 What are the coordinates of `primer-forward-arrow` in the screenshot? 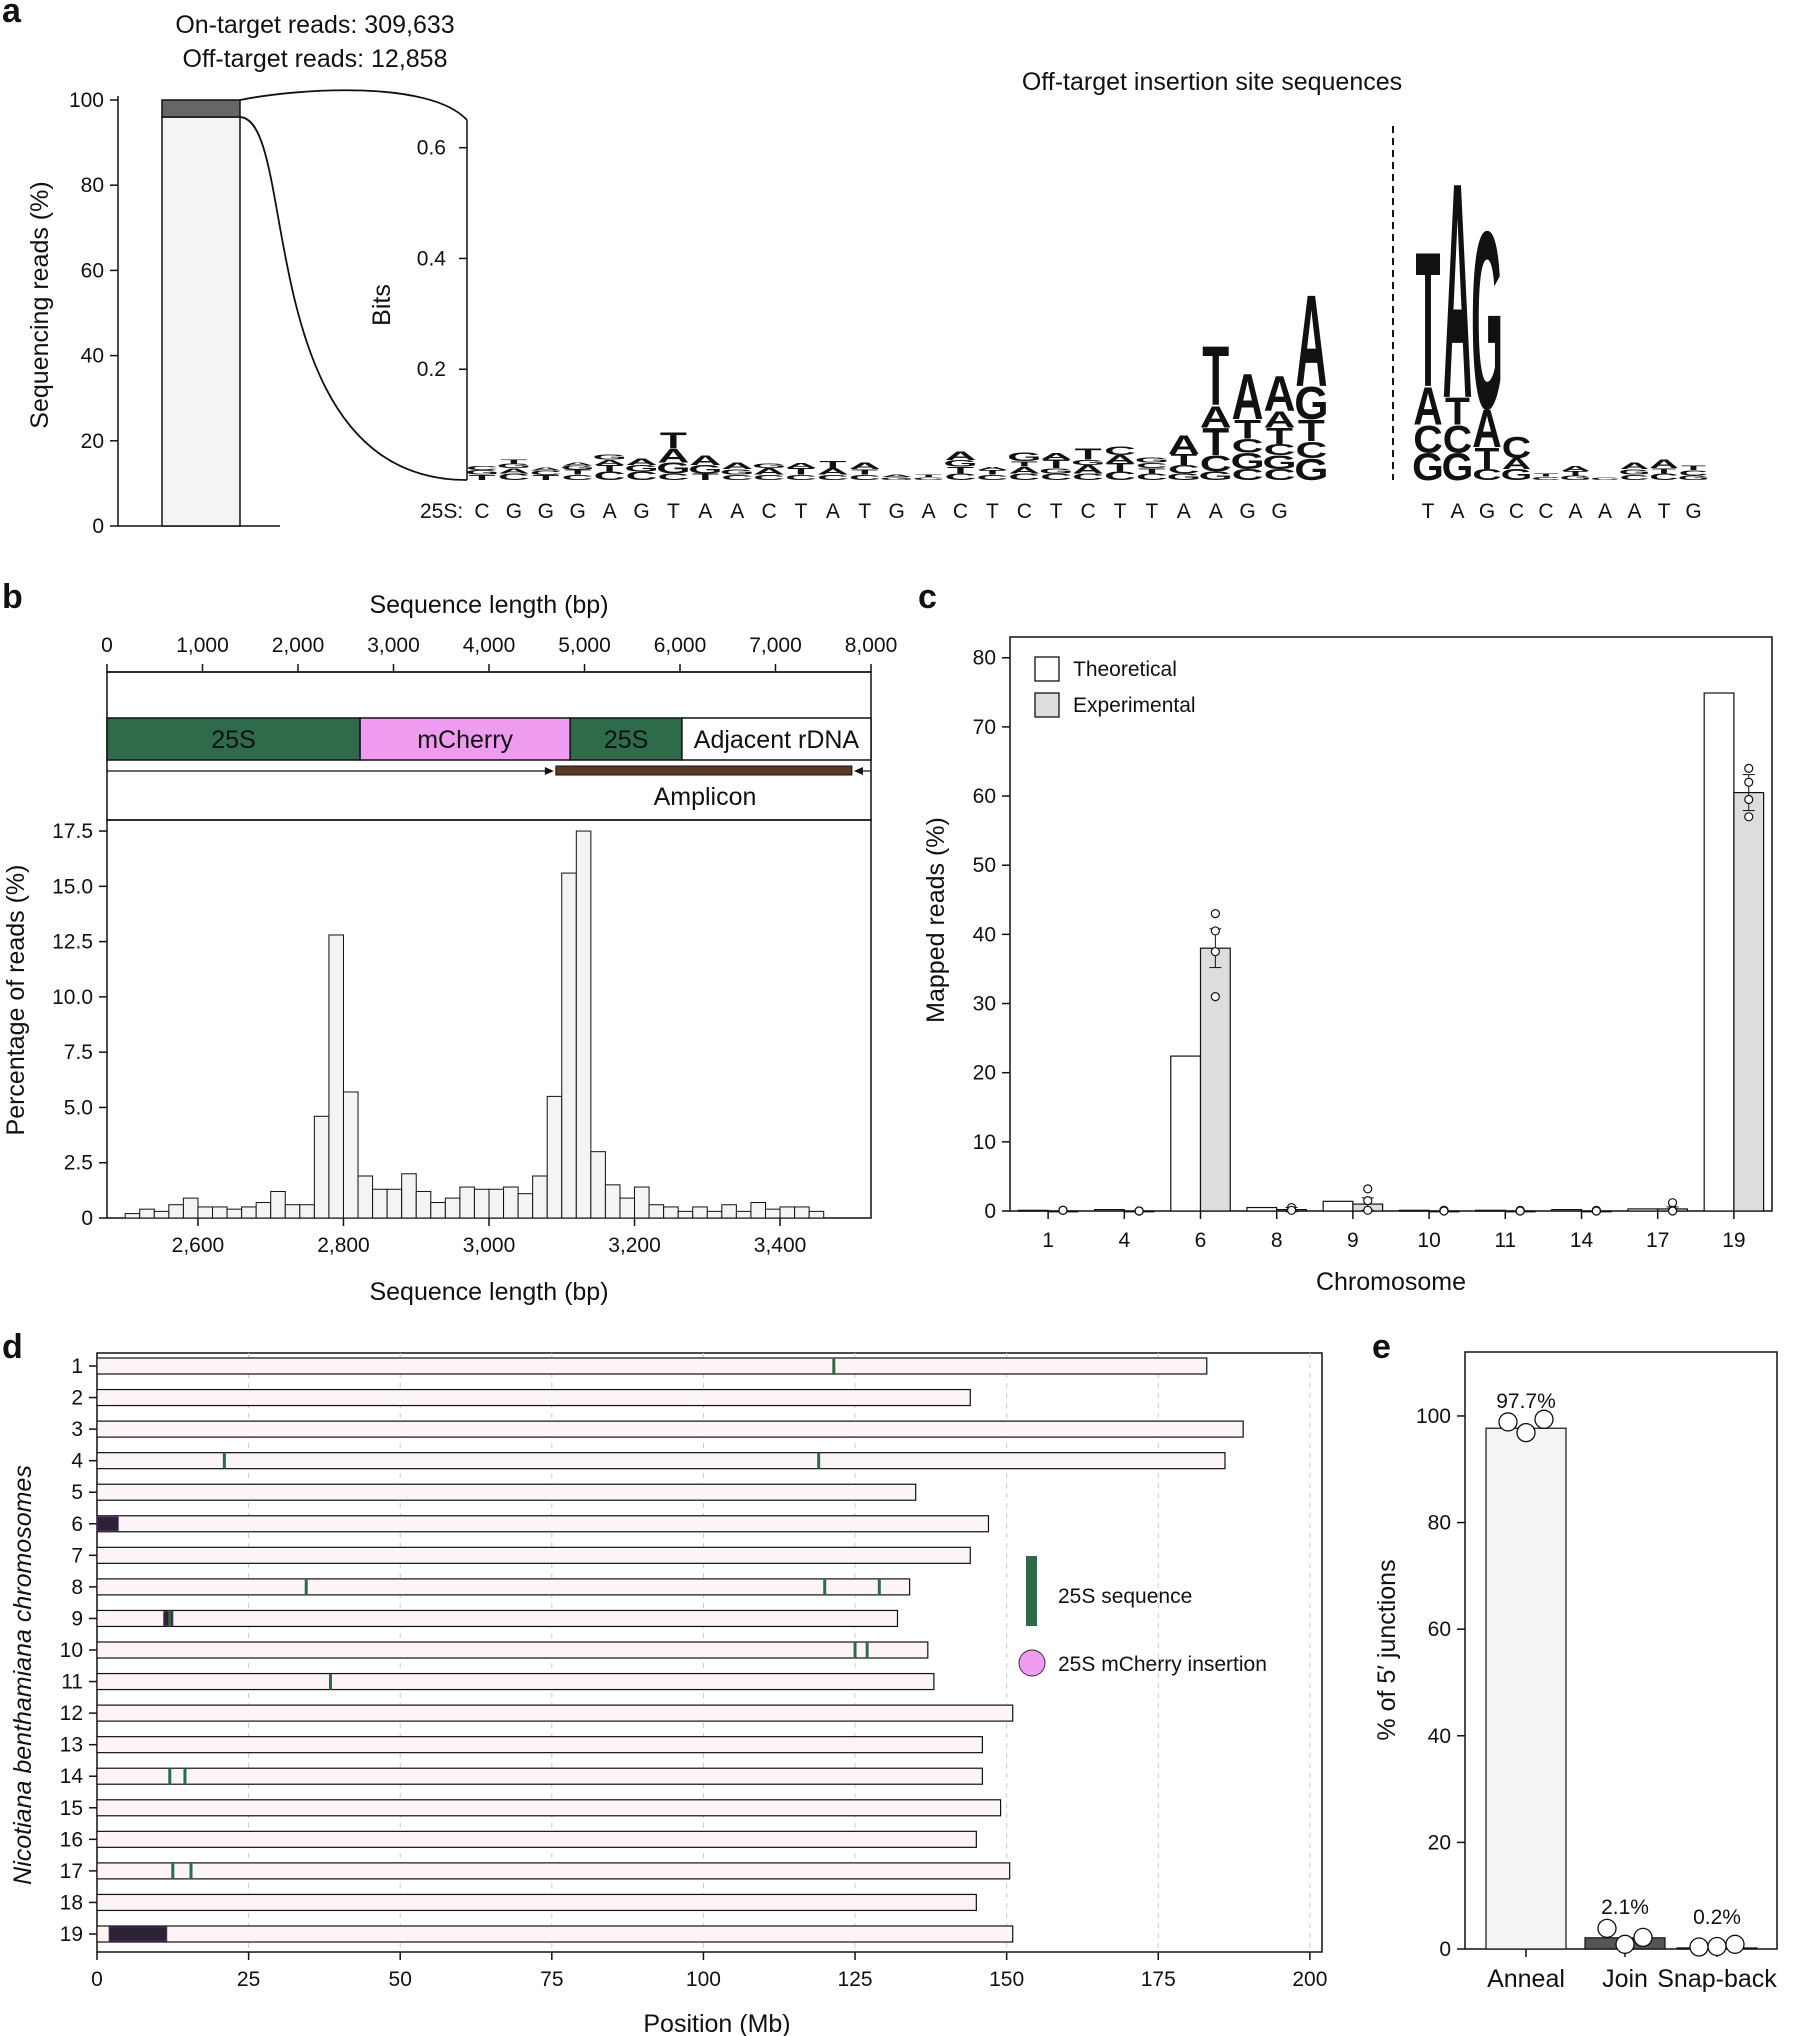 It's located at (549, 771).